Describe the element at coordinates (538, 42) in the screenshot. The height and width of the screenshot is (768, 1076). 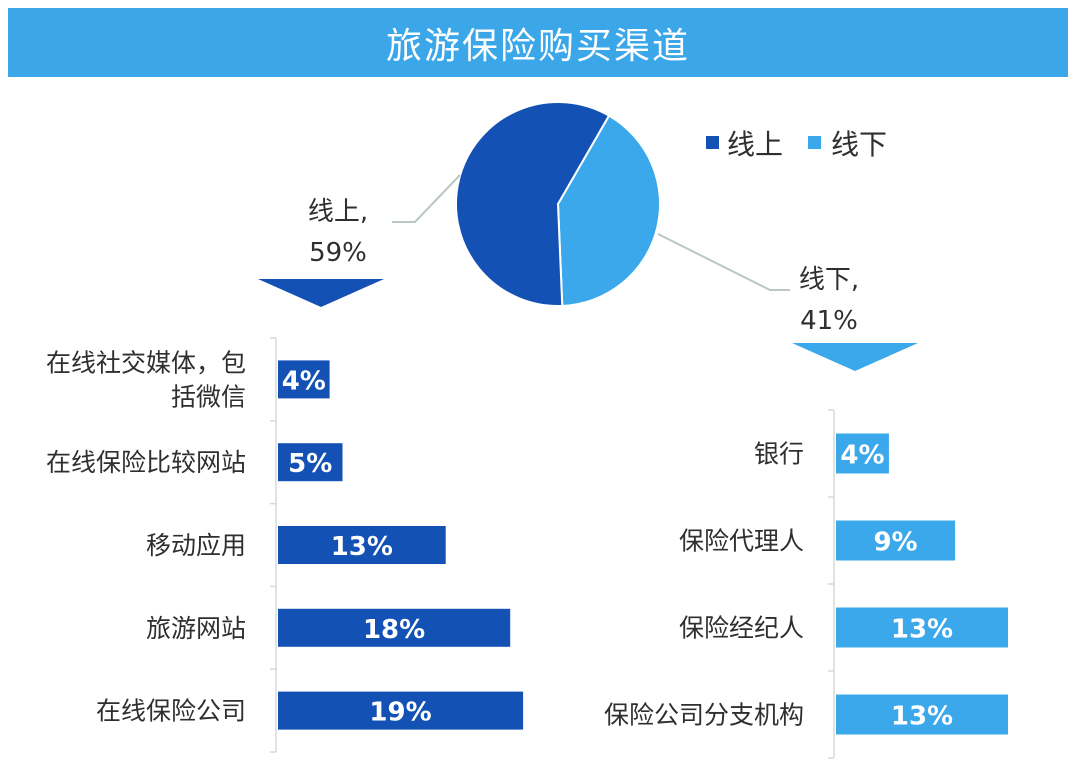
I see `chart-title: 旅游保险购买渠道` at that location.